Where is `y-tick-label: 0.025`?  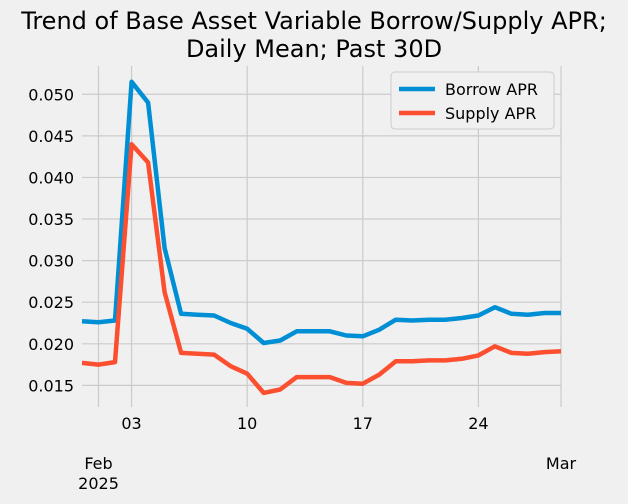 y-tick-label: 0.025 is located at coordinates (51, 302).